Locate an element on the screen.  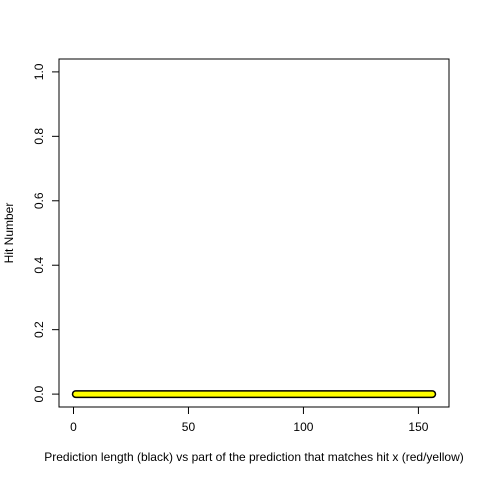
x-axis: 0 50 100 150 is located at coordinates (249, 420).